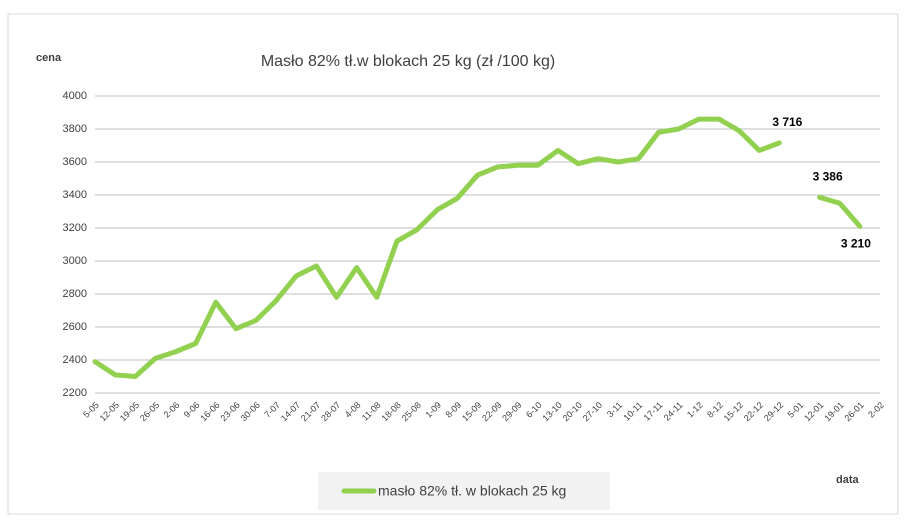 This screenshot has width=909, height=523. Describe the element at coordinates (75, 96) in the screenshot. I see `y-tick-label: 4000` at that location.